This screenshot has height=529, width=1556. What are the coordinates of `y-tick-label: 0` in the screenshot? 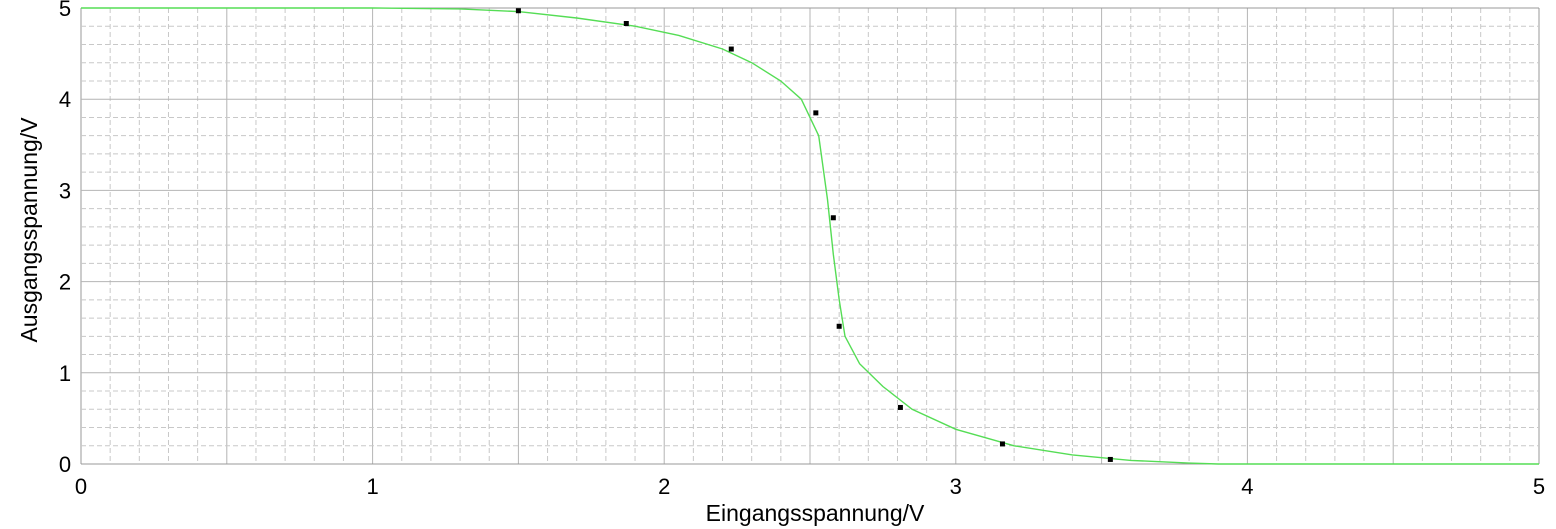 It's located at (65, 464).